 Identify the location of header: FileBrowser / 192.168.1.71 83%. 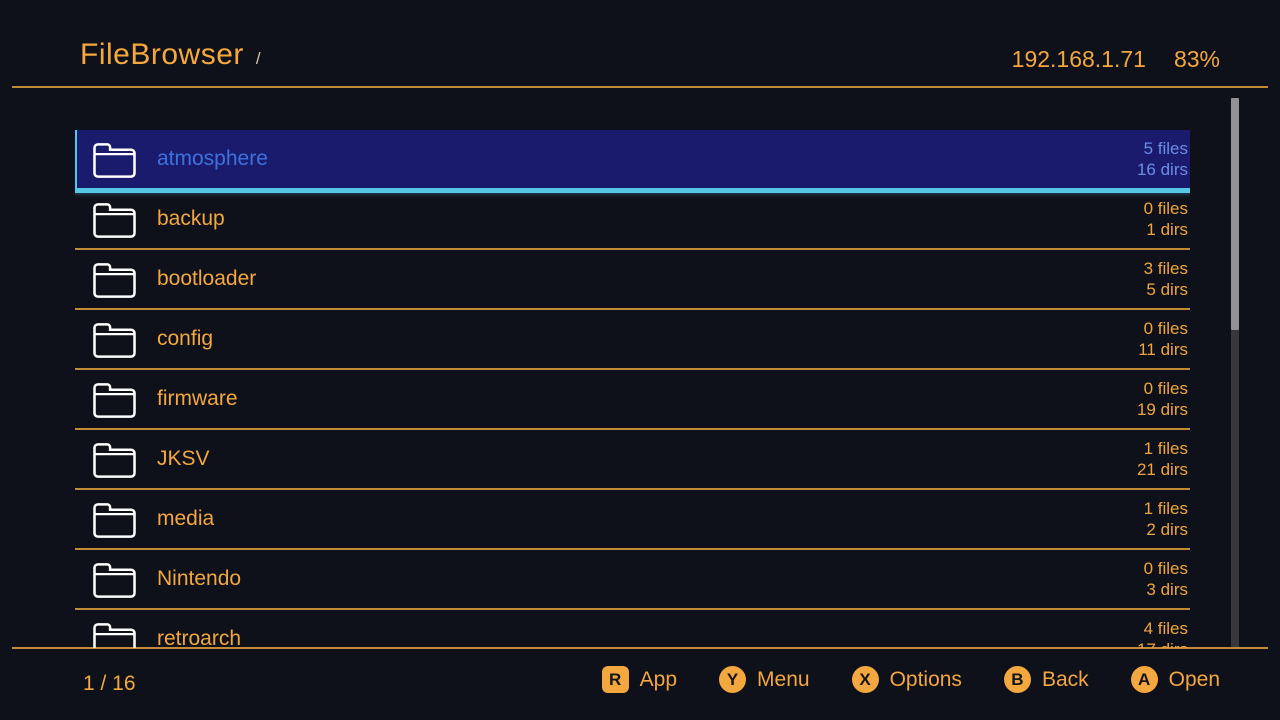
(640, 44).